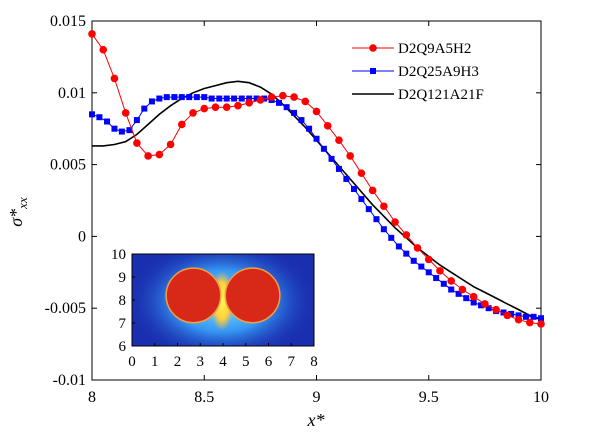  I want to click on x-tick-label: 8.5, so click(204, 397).